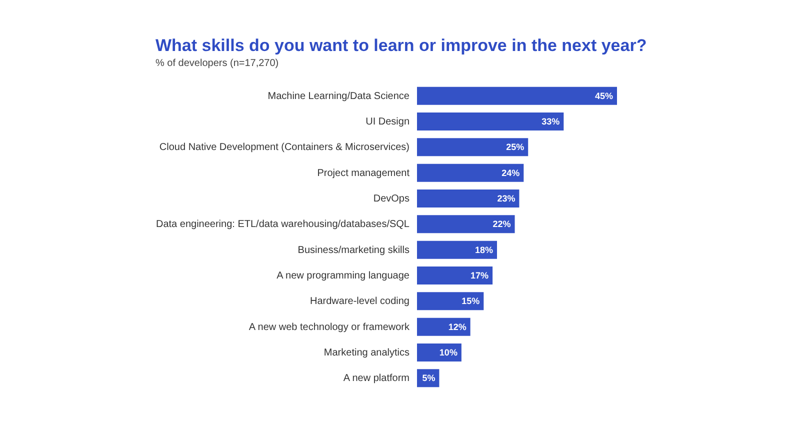 This screenshot has height=442, width=791. I want to click on y-tick-label: A new web technology or framework, so click(329, 327).